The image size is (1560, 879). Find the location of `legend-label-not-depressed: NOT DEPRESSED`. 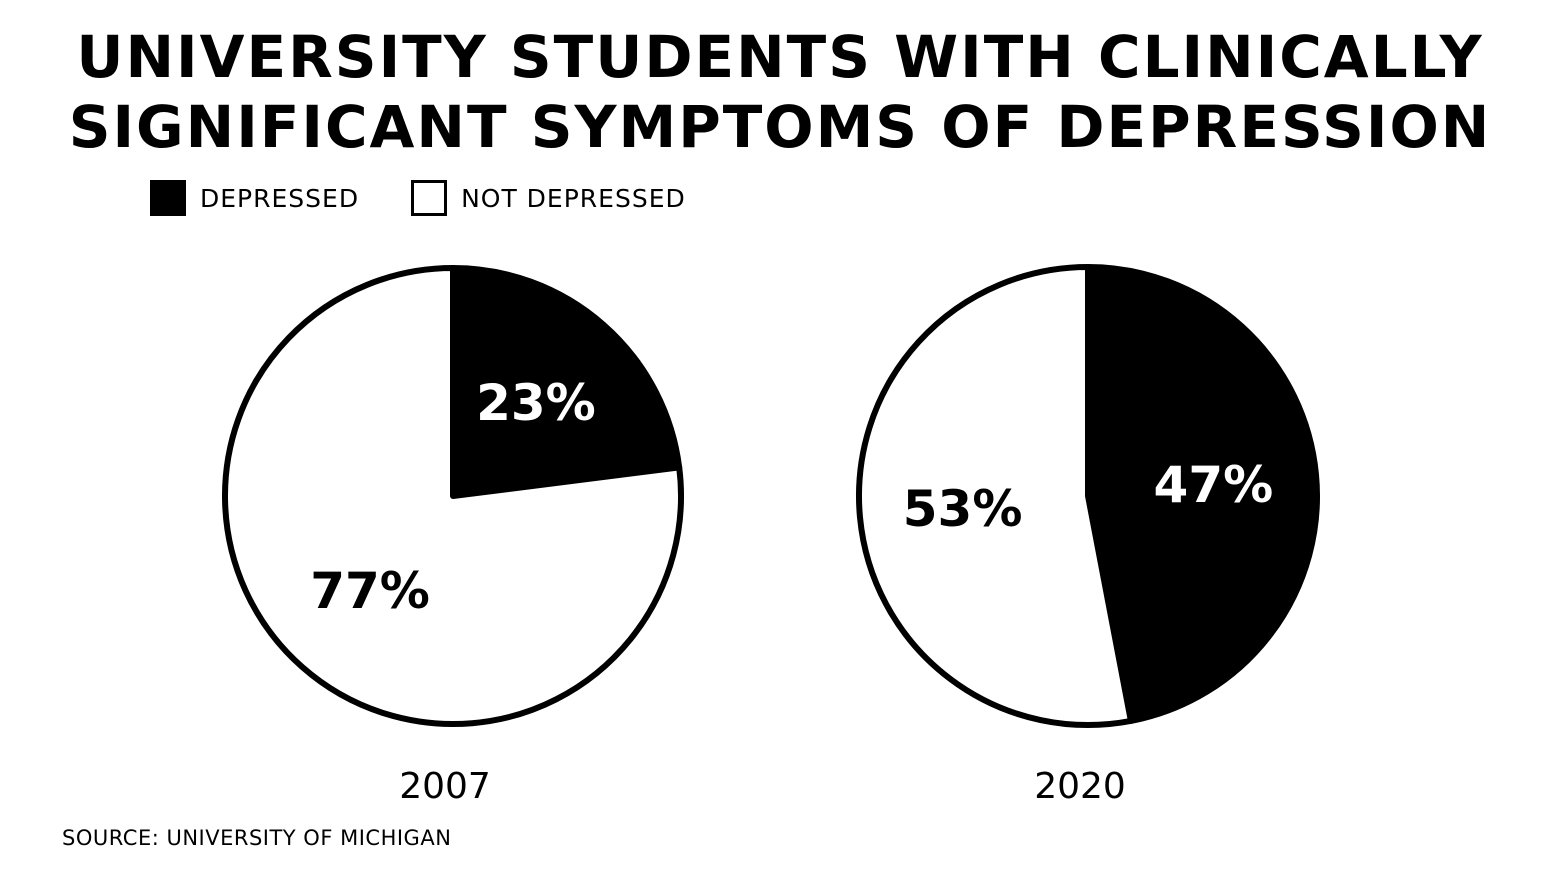

legend-label-not-depressed: NOT DEPRESSED is located at coordinates (573, 198).